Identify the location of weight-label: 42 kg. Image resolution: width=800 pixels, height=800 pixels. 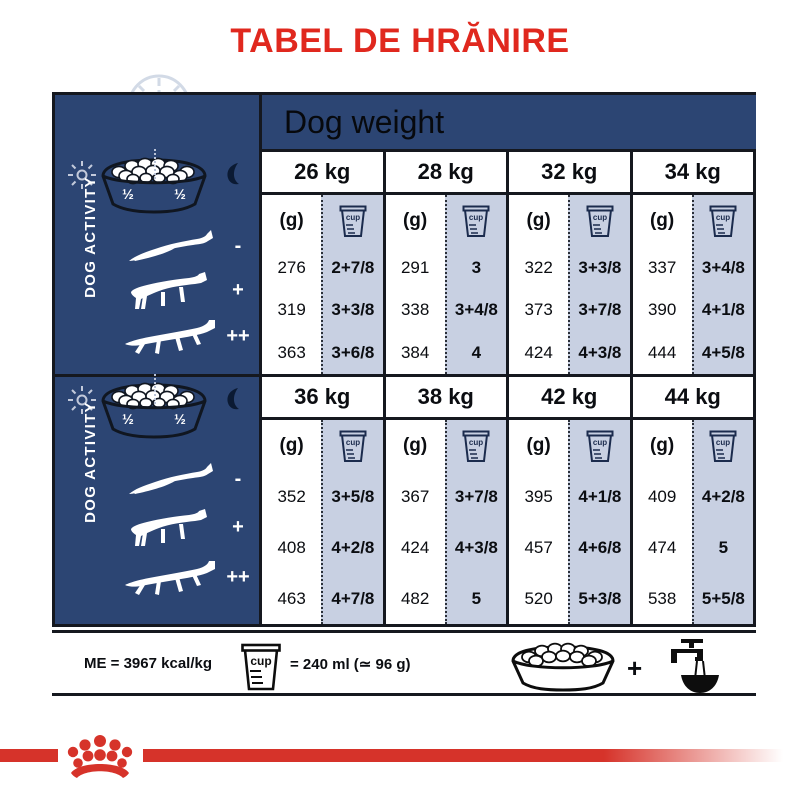
(569, 398).